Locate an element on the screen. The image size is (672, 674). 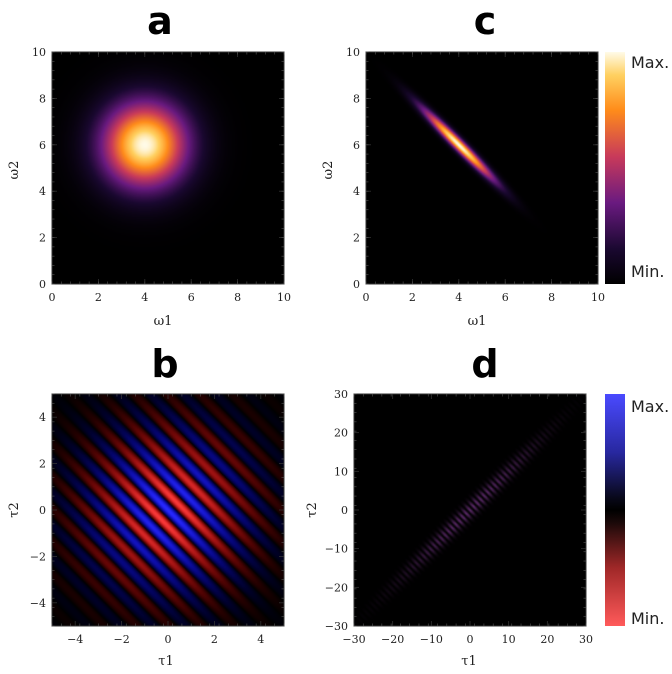
x-tick-label-c: 8 is located at coordinates (551, 297).